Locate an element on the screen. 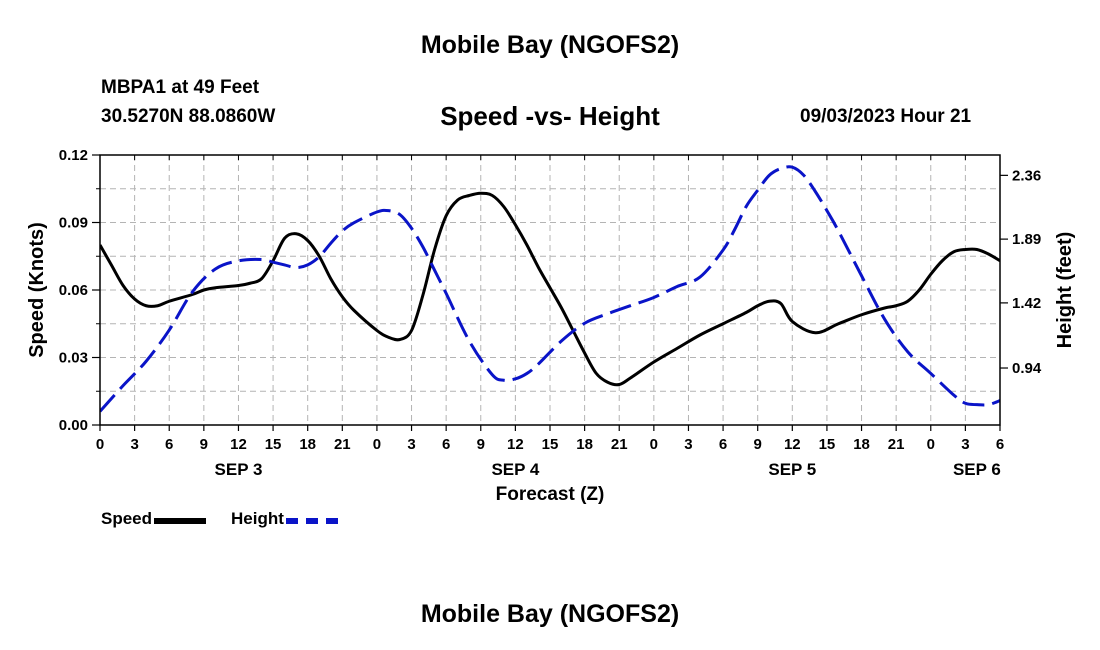 This screenshot has height=650, width=1100. date-label: SEP 5 is located at coordinates (792, 469).